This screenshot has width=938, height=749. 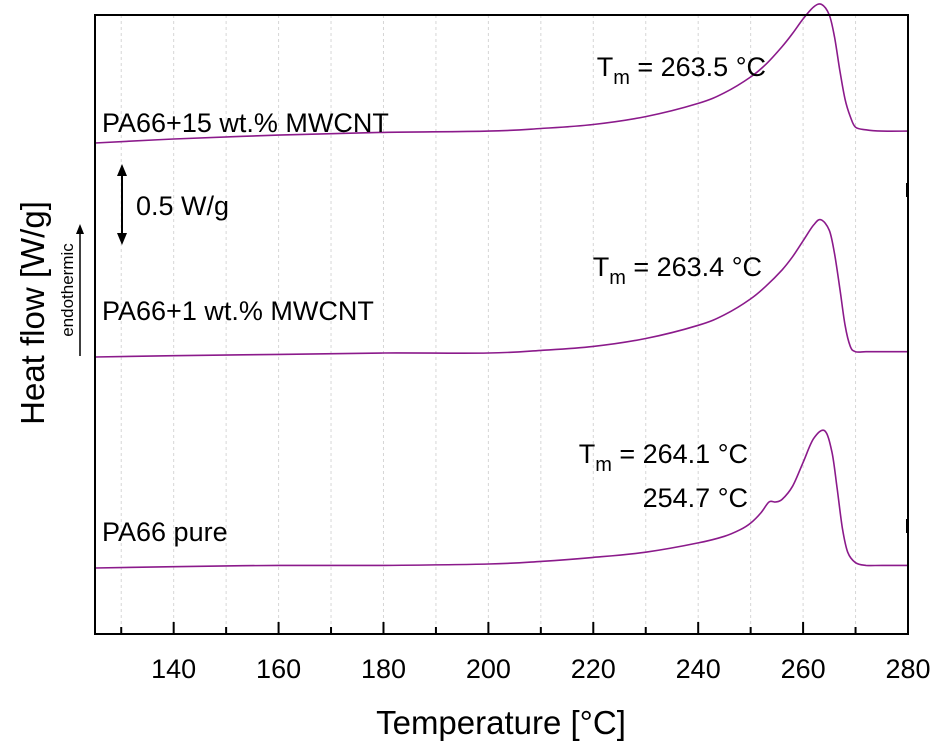 I want to click on x-tick-label: 220, so click(x=593, y=669).